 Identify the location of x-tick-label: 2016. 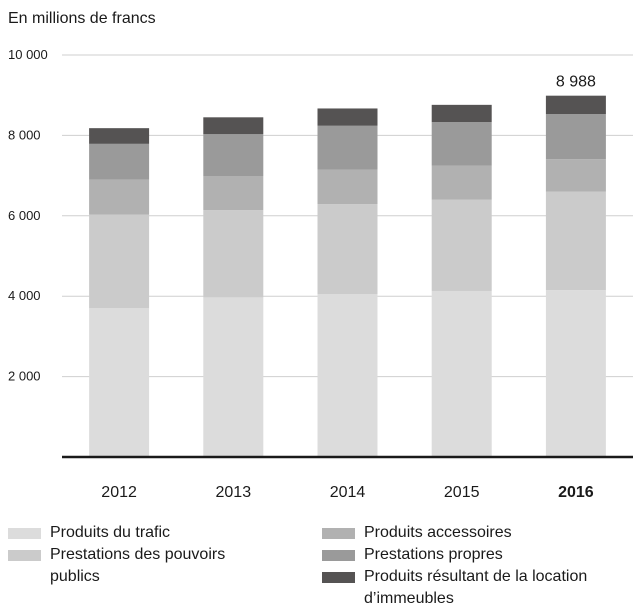
(576, 492).